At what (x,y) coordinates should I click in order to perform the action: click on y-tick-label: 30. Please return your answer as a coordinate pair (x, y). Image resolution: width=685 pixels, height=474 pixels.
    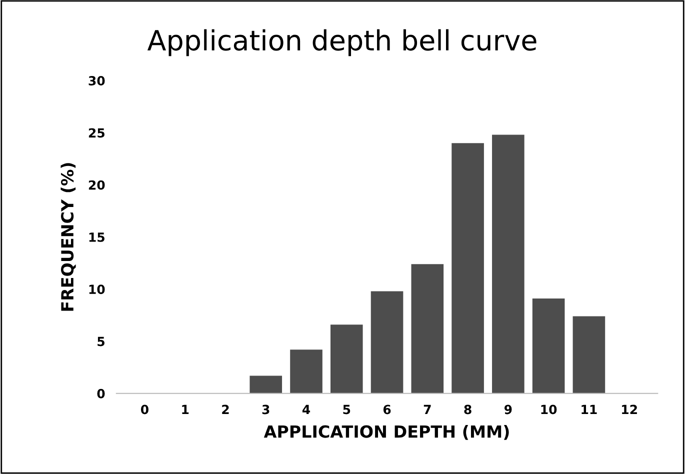
    Looking at the image, I should click on (96, 81).